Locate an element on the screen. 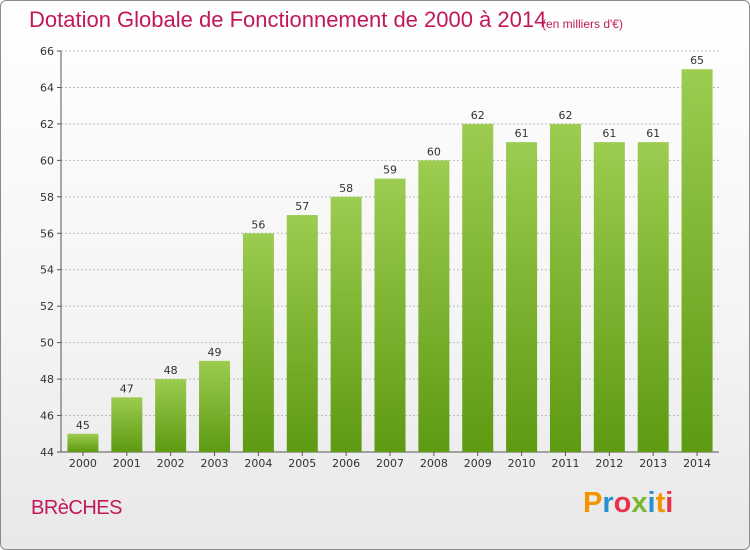 This screenshot has height=550, width=750. data-label: 47 is located at coordinates (127, 388).